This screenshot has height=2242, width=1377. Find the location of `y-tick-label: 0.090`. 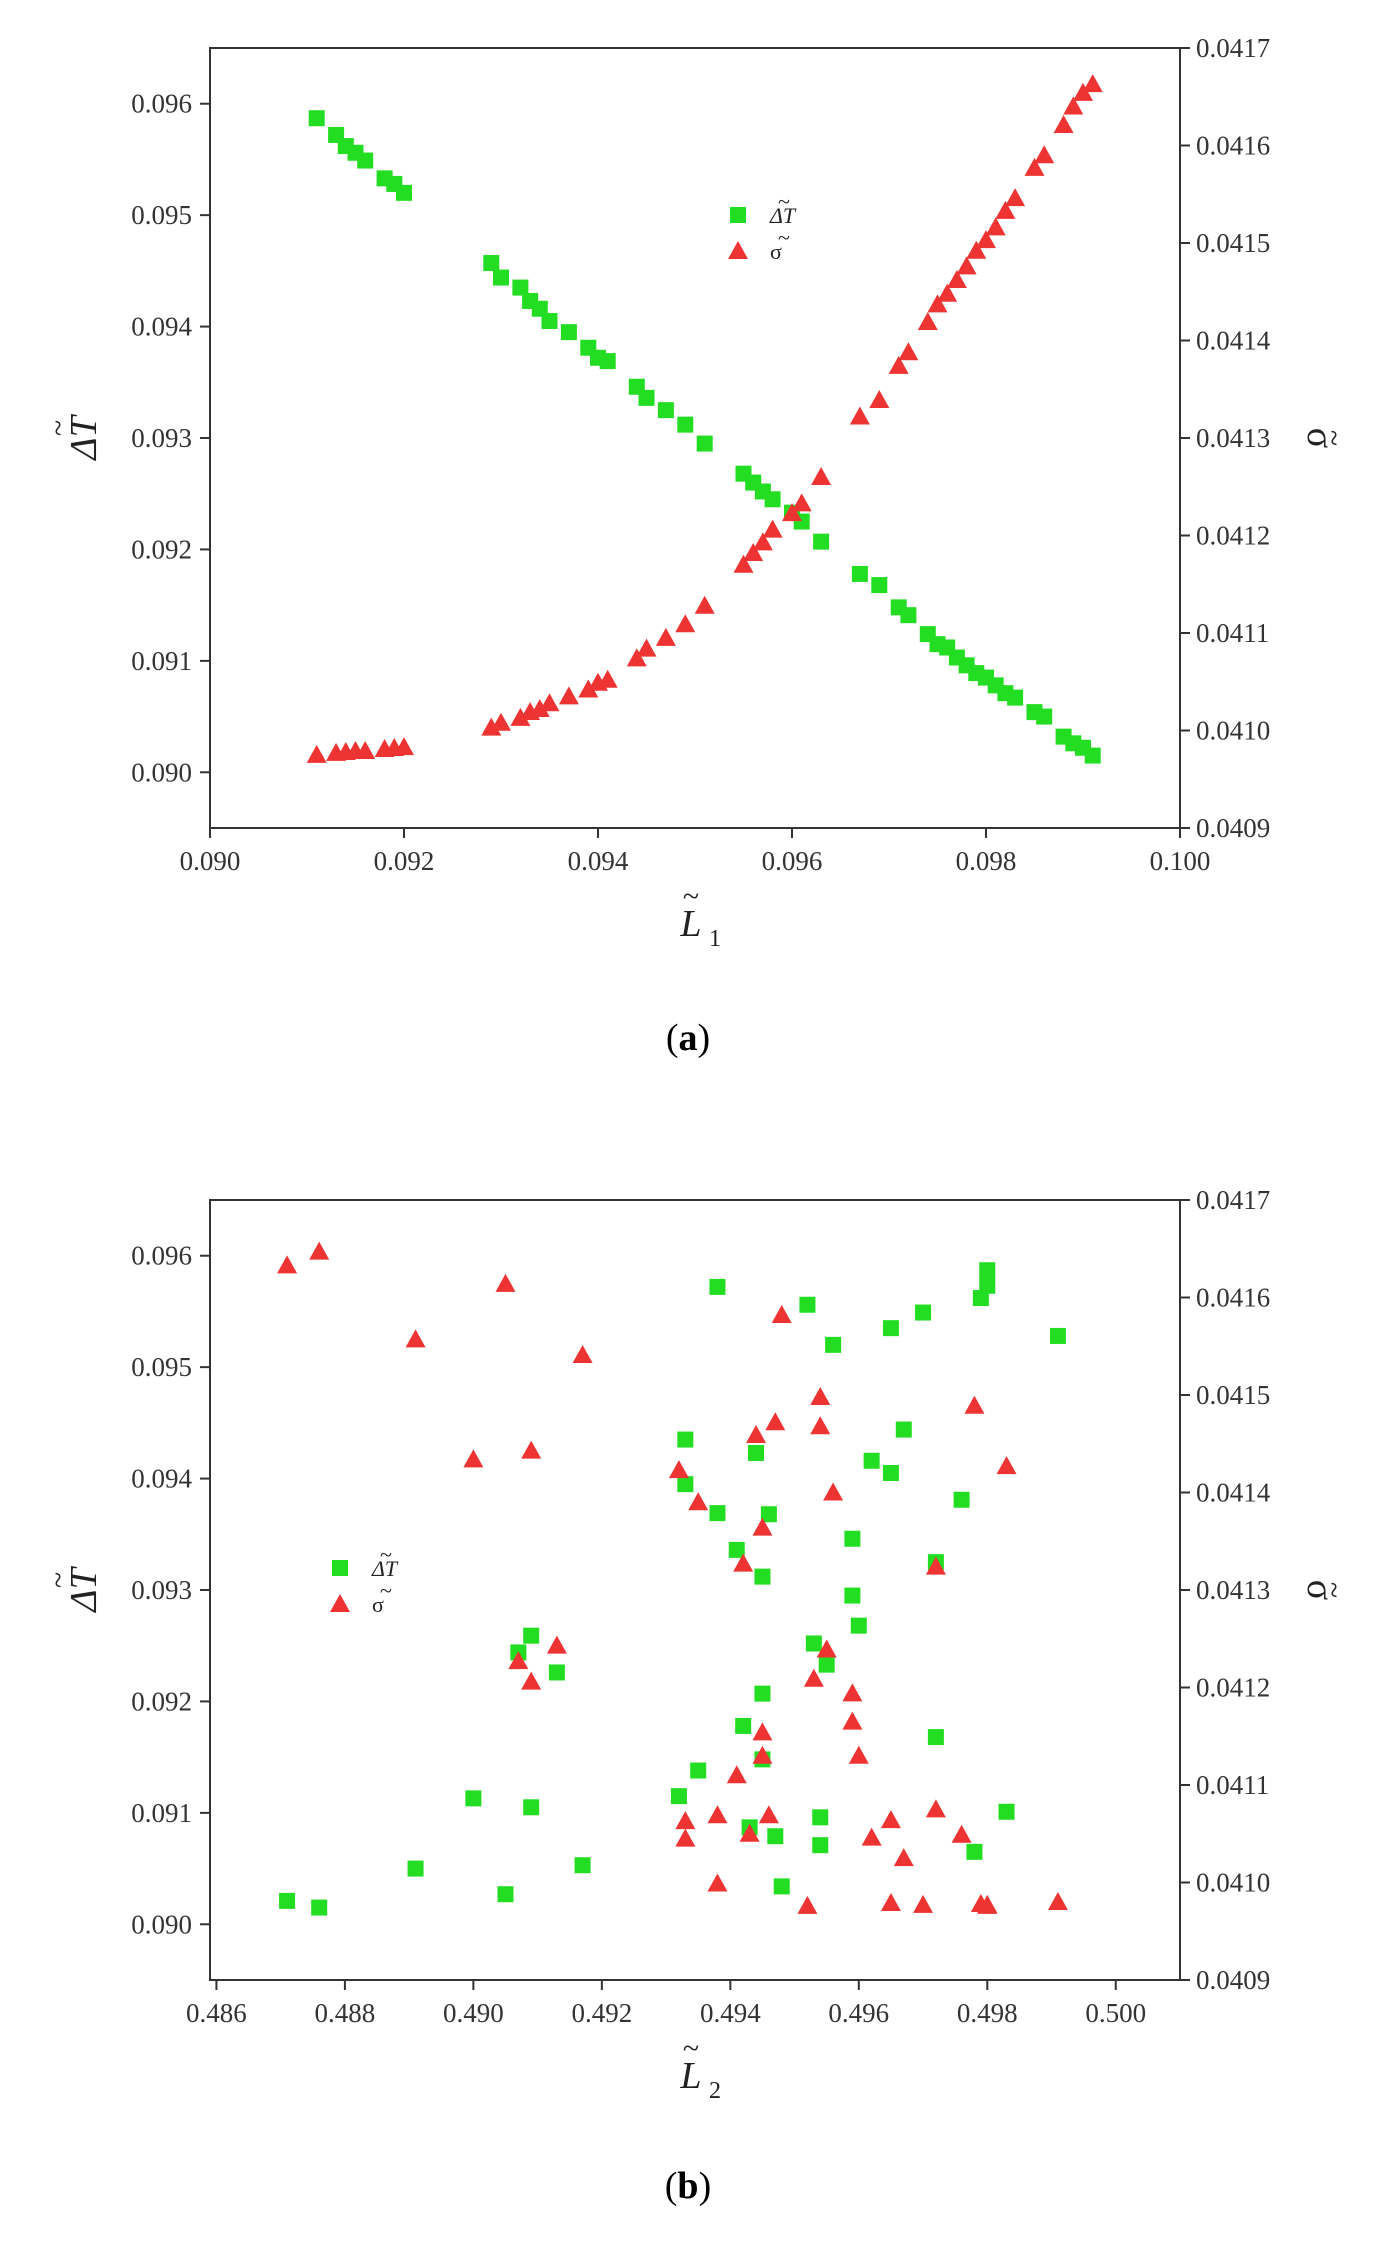

y-tick-label: 0.090 is located at coordinates (161, 772).